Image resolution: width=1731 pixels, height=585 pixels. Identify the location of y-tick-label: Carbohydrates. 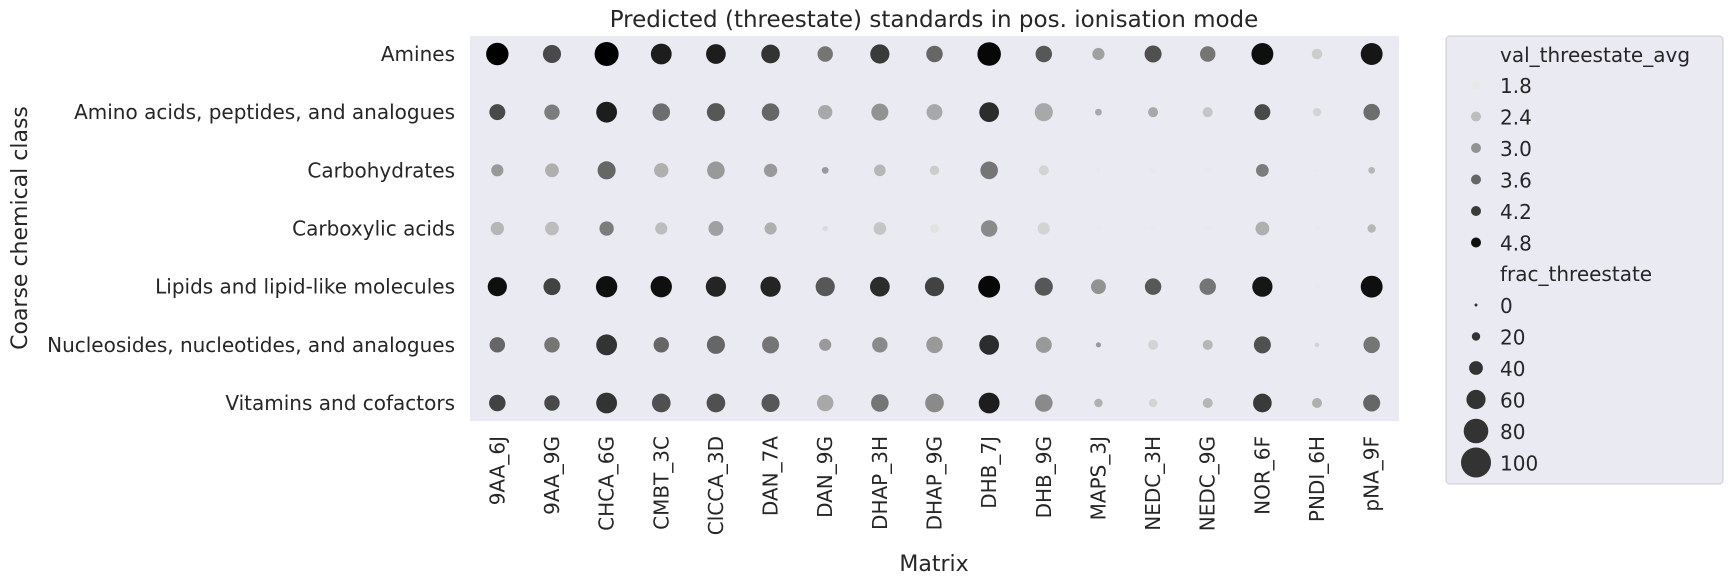
(381, 170).